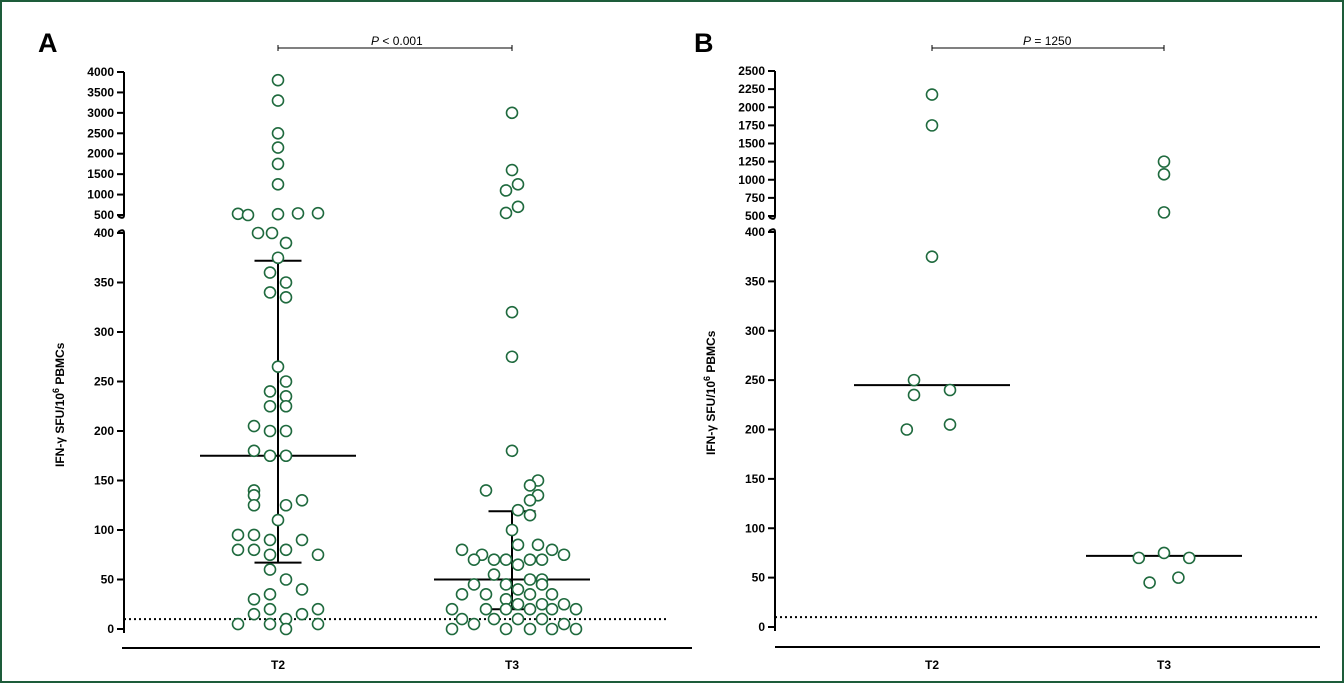 This screenshot has height=683, width=1344. Describe the element at coordinates (1047, 41) in the screenshot. I see `p-value-b: P = 1250` at that location.